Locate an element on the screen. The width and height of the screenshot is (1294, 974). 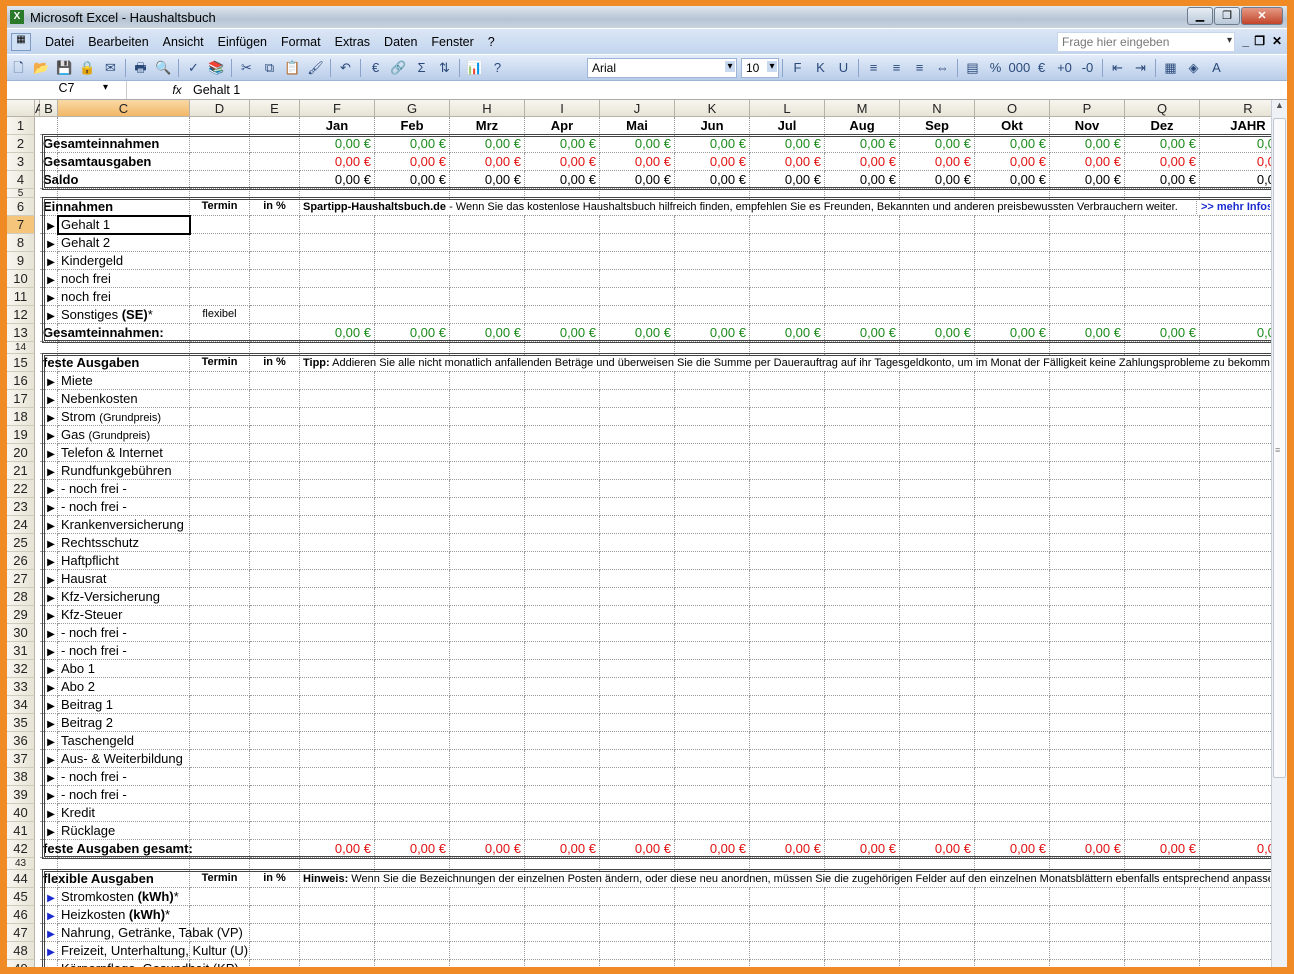
cell-L32 is located at coordinates (787, 669).